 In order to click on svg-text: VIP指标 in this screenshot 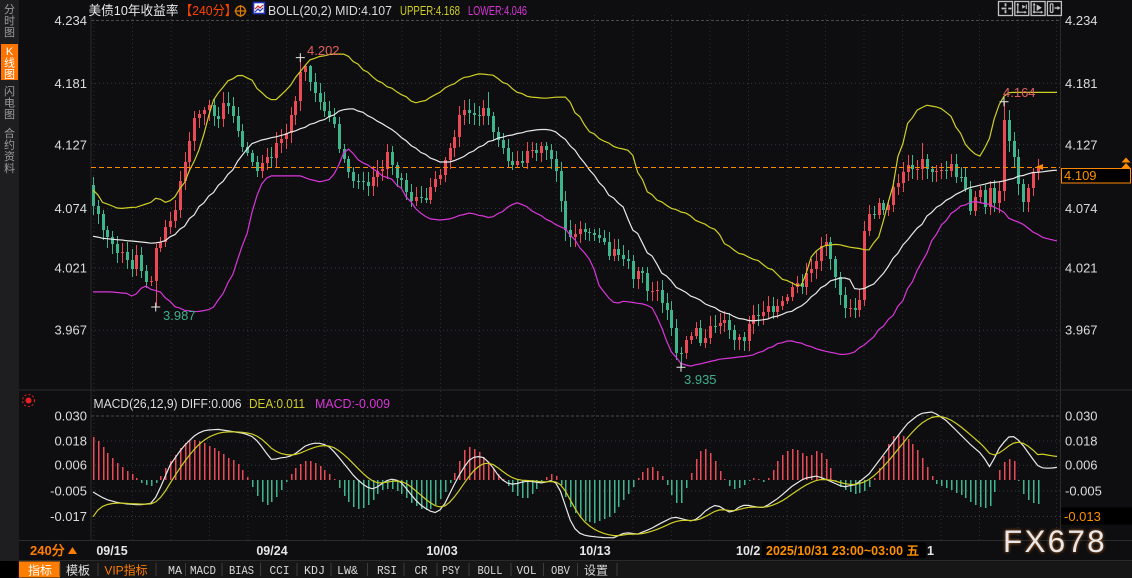, I will do `click(125, 570)`.